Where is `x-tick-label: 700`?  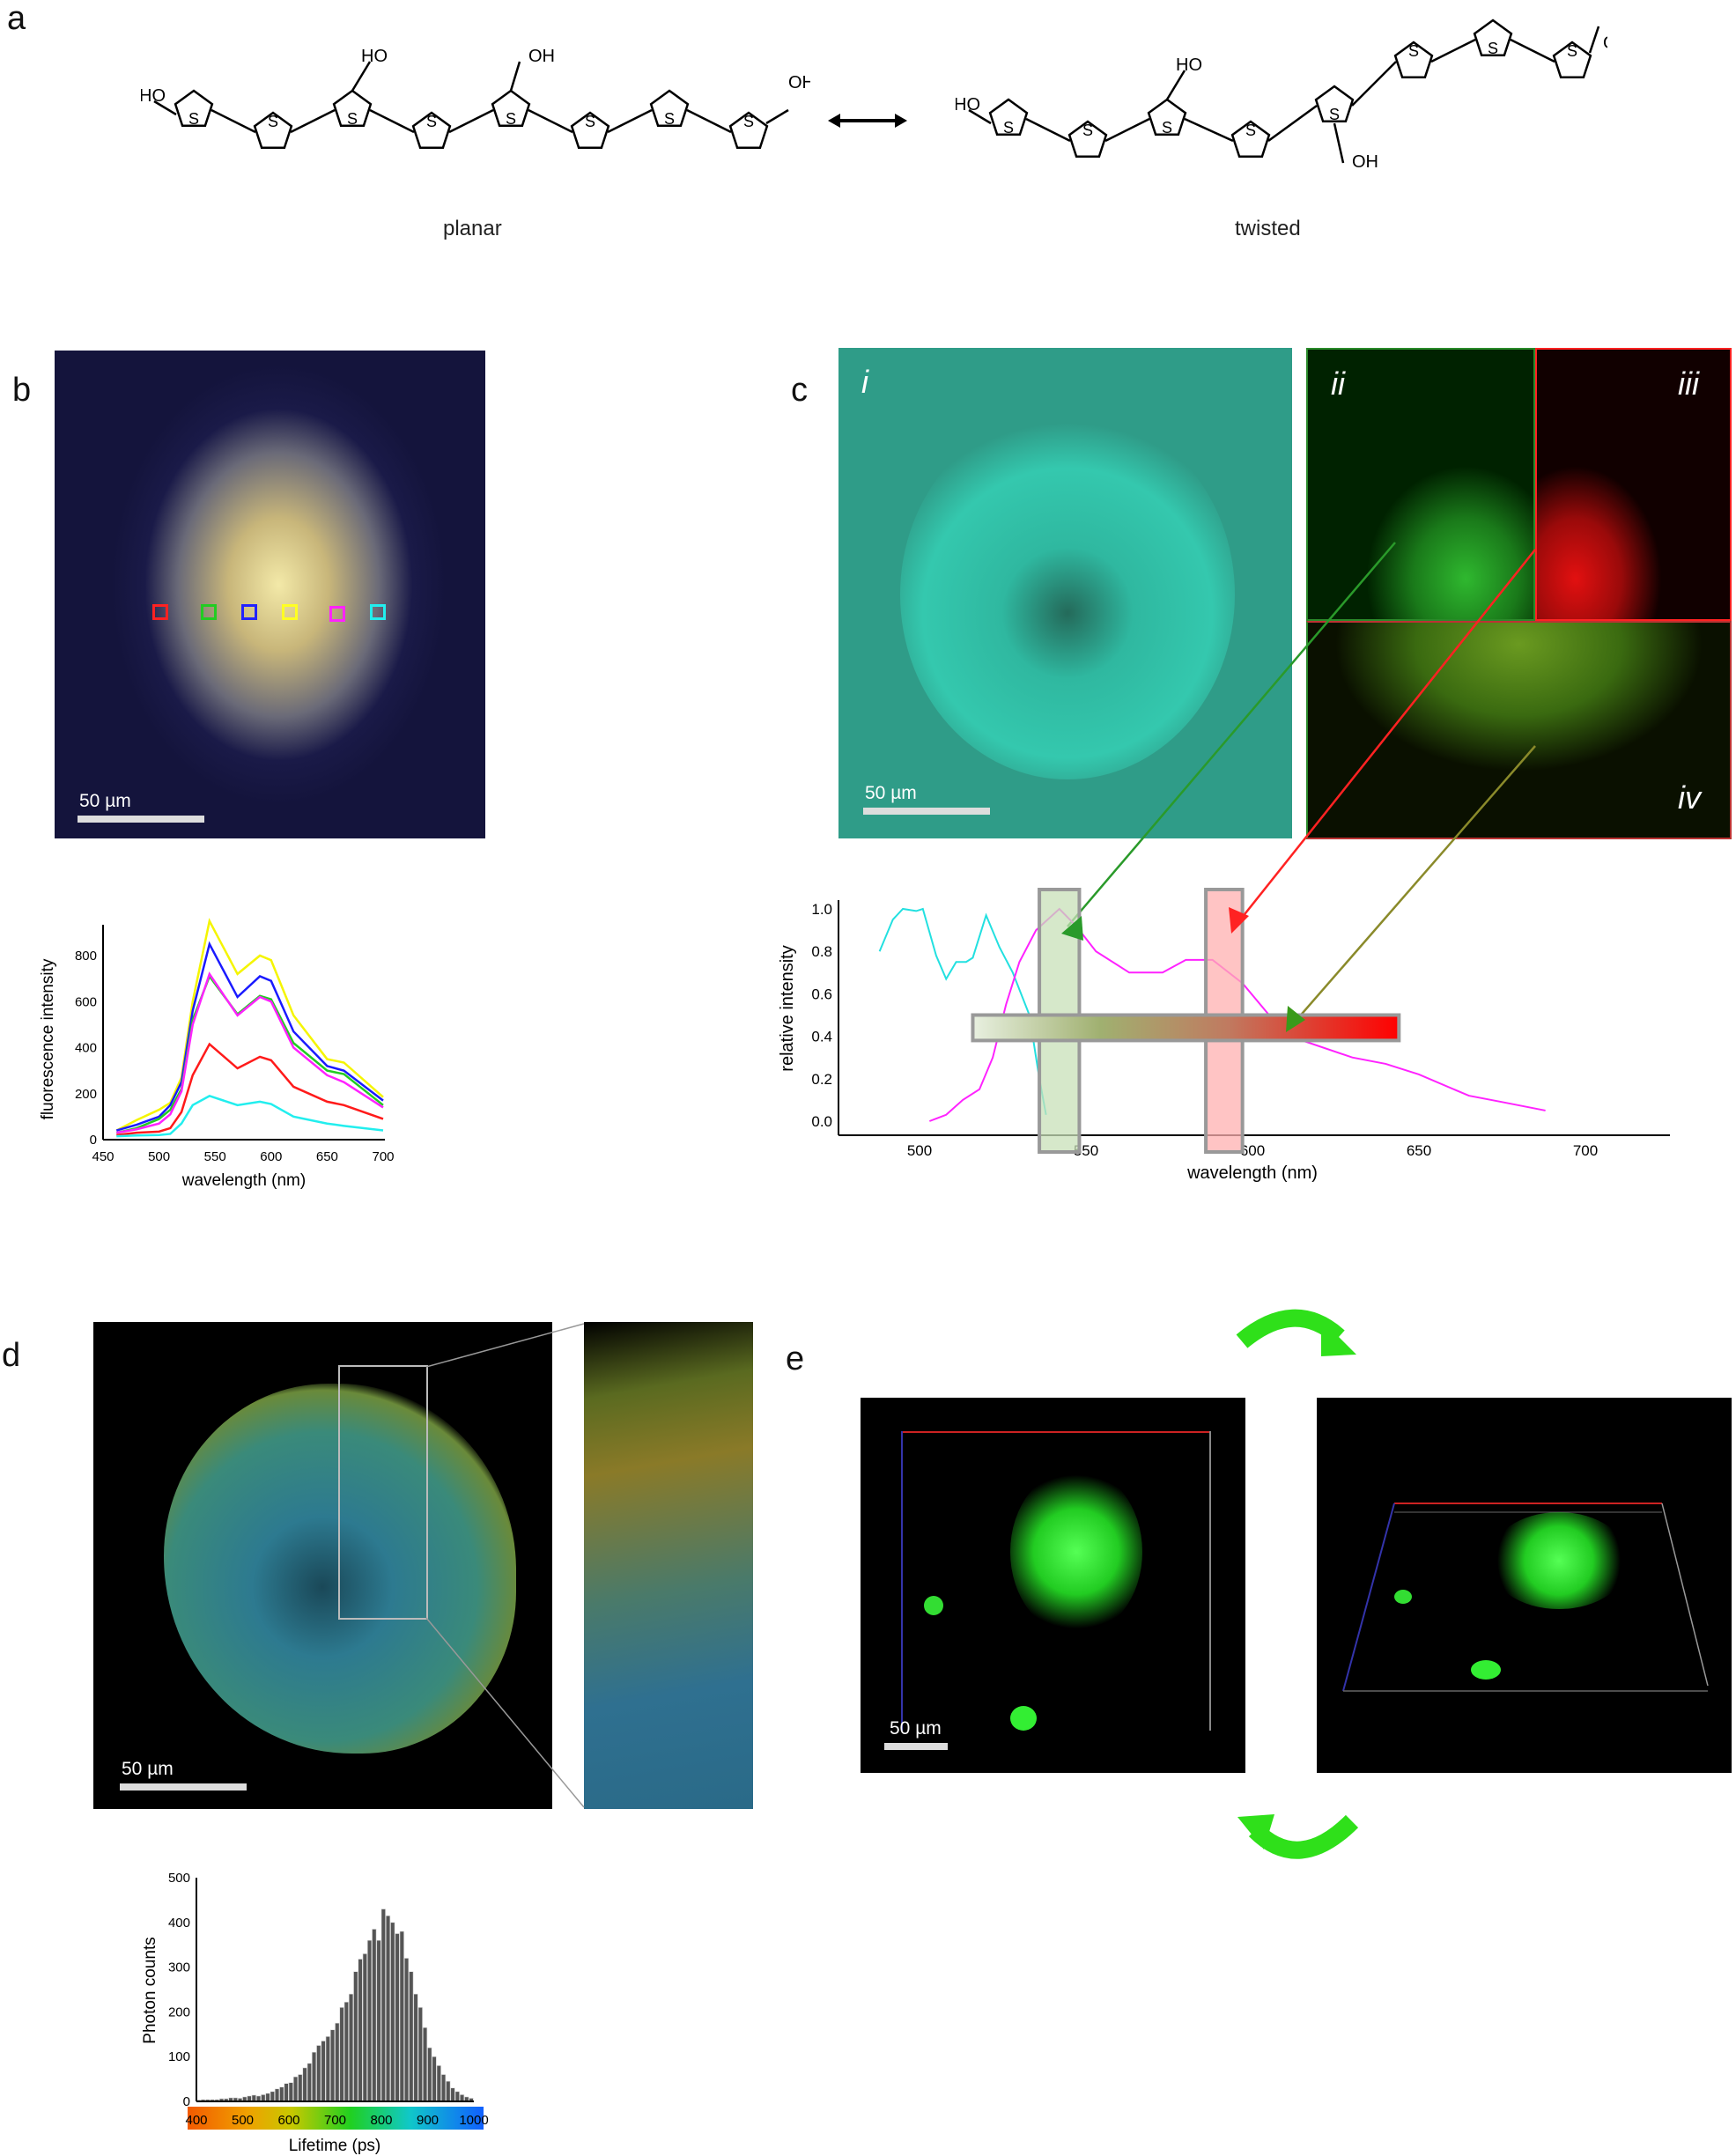 x-tick-label: 700 is located at coordinates (383, 1156).